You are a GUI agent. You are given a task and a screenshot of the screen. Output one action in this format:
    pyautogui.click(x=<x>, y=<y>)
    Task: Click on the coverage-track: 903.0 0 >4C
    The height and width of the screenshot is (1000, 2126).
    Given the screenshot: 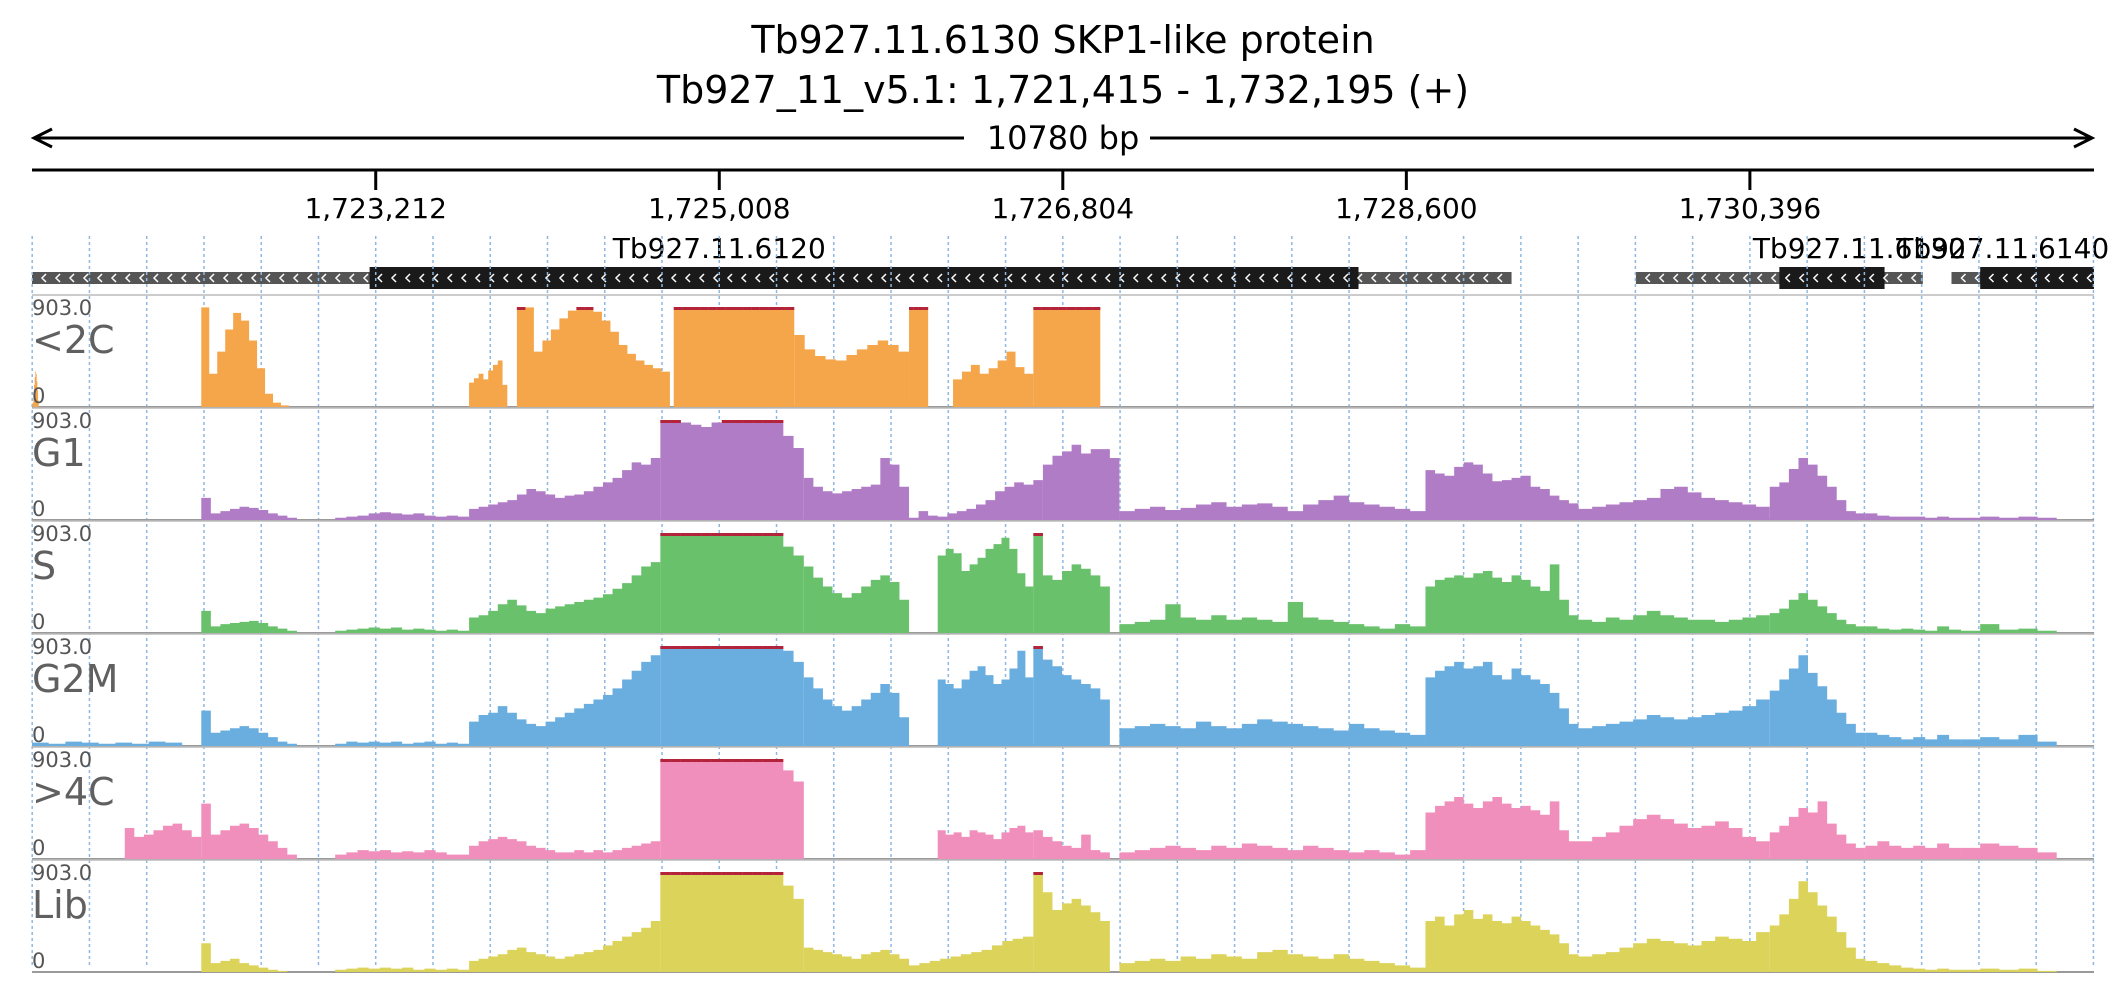 What is the action you would take?
    pyautogui.click(x=1063, y=803)
    